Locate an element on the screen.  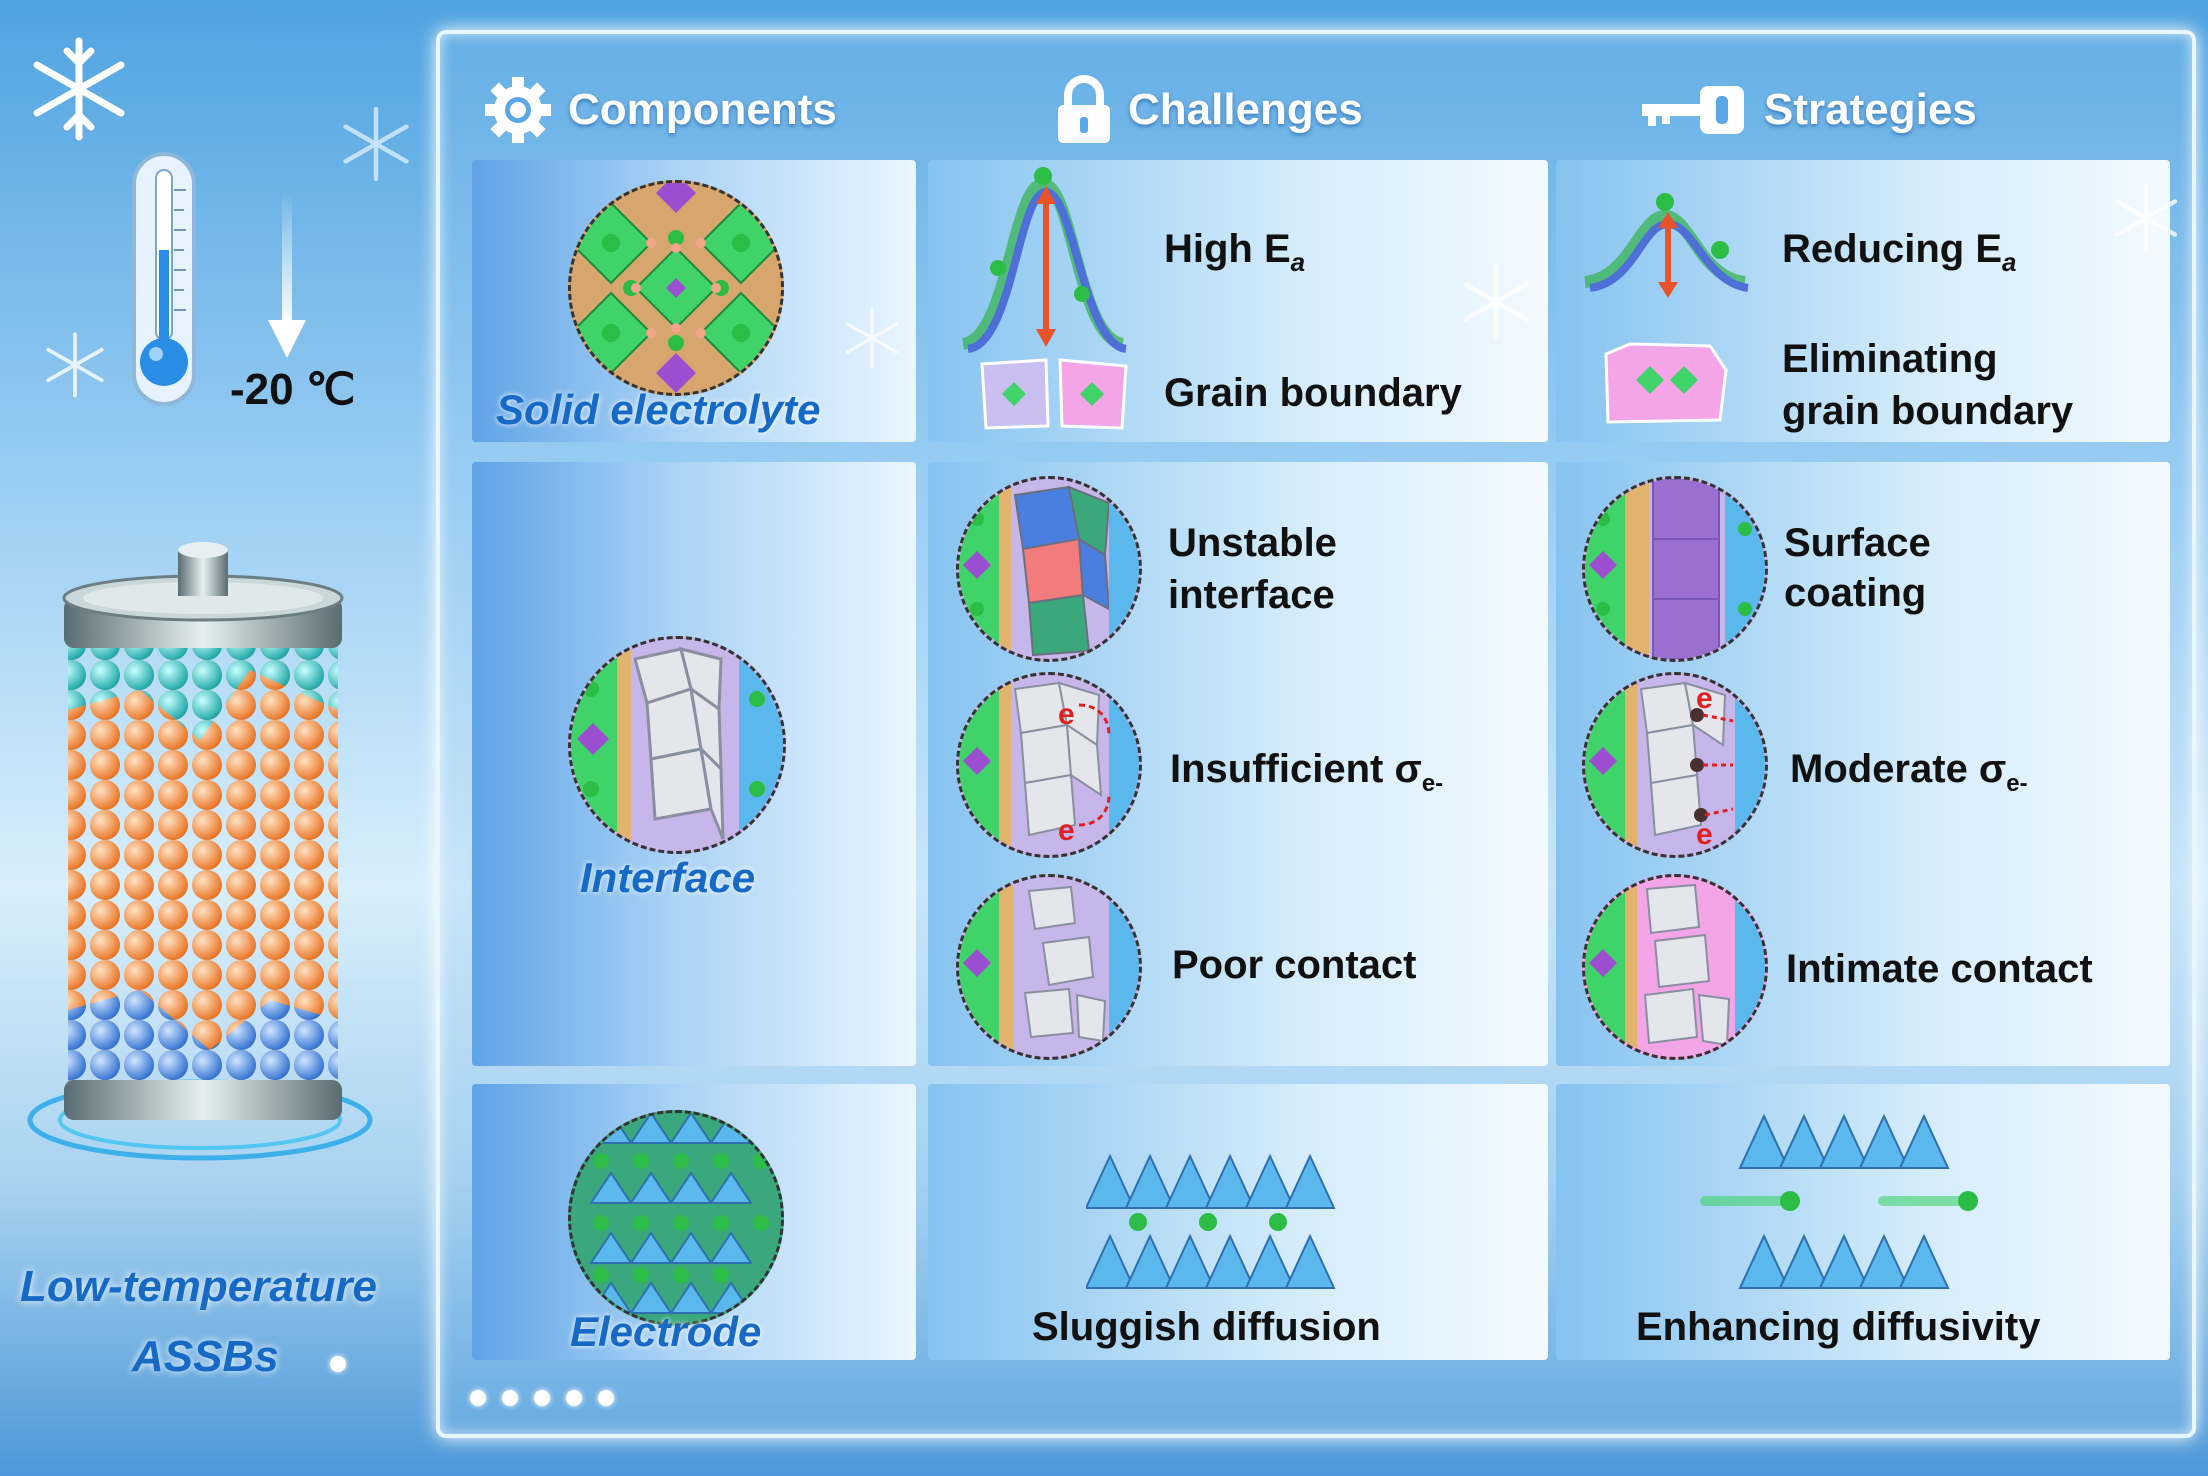
header-components: Components is located at coordinates (660, 110).